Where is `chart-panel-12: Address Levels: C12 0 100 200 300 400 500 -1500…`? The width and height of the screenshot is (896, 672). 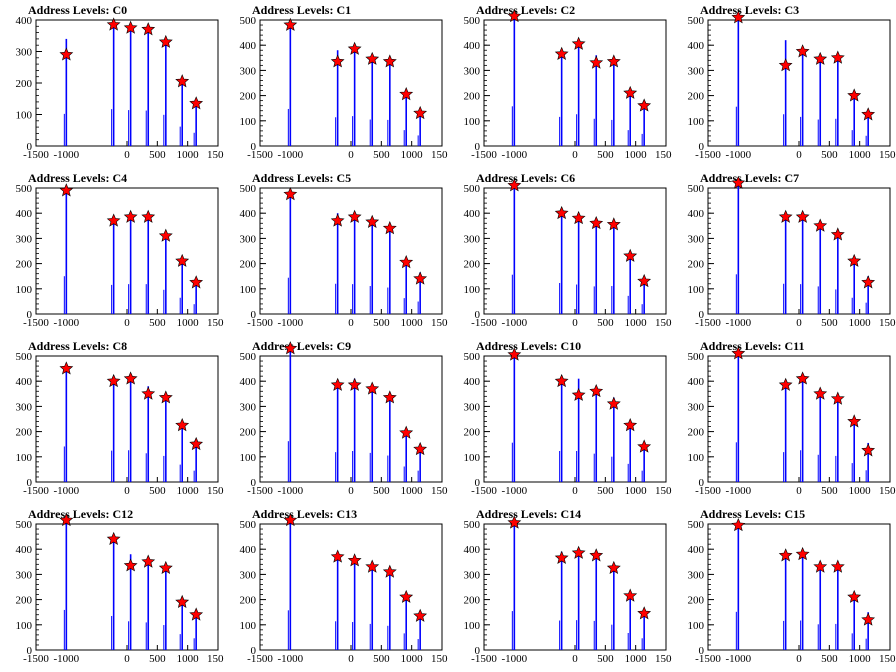
chart-panel-12: Address Levels: C12 0 100 200 300 400 500 -1500… is located at coordinates (120, 586).